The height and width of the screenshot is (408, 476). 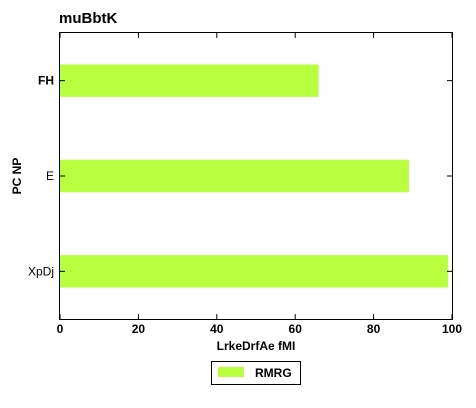 What do you see at coordinates (41, 271) in the screenshot?
I see `y-tick-label: XpDj` at bounding box center [41, 271].